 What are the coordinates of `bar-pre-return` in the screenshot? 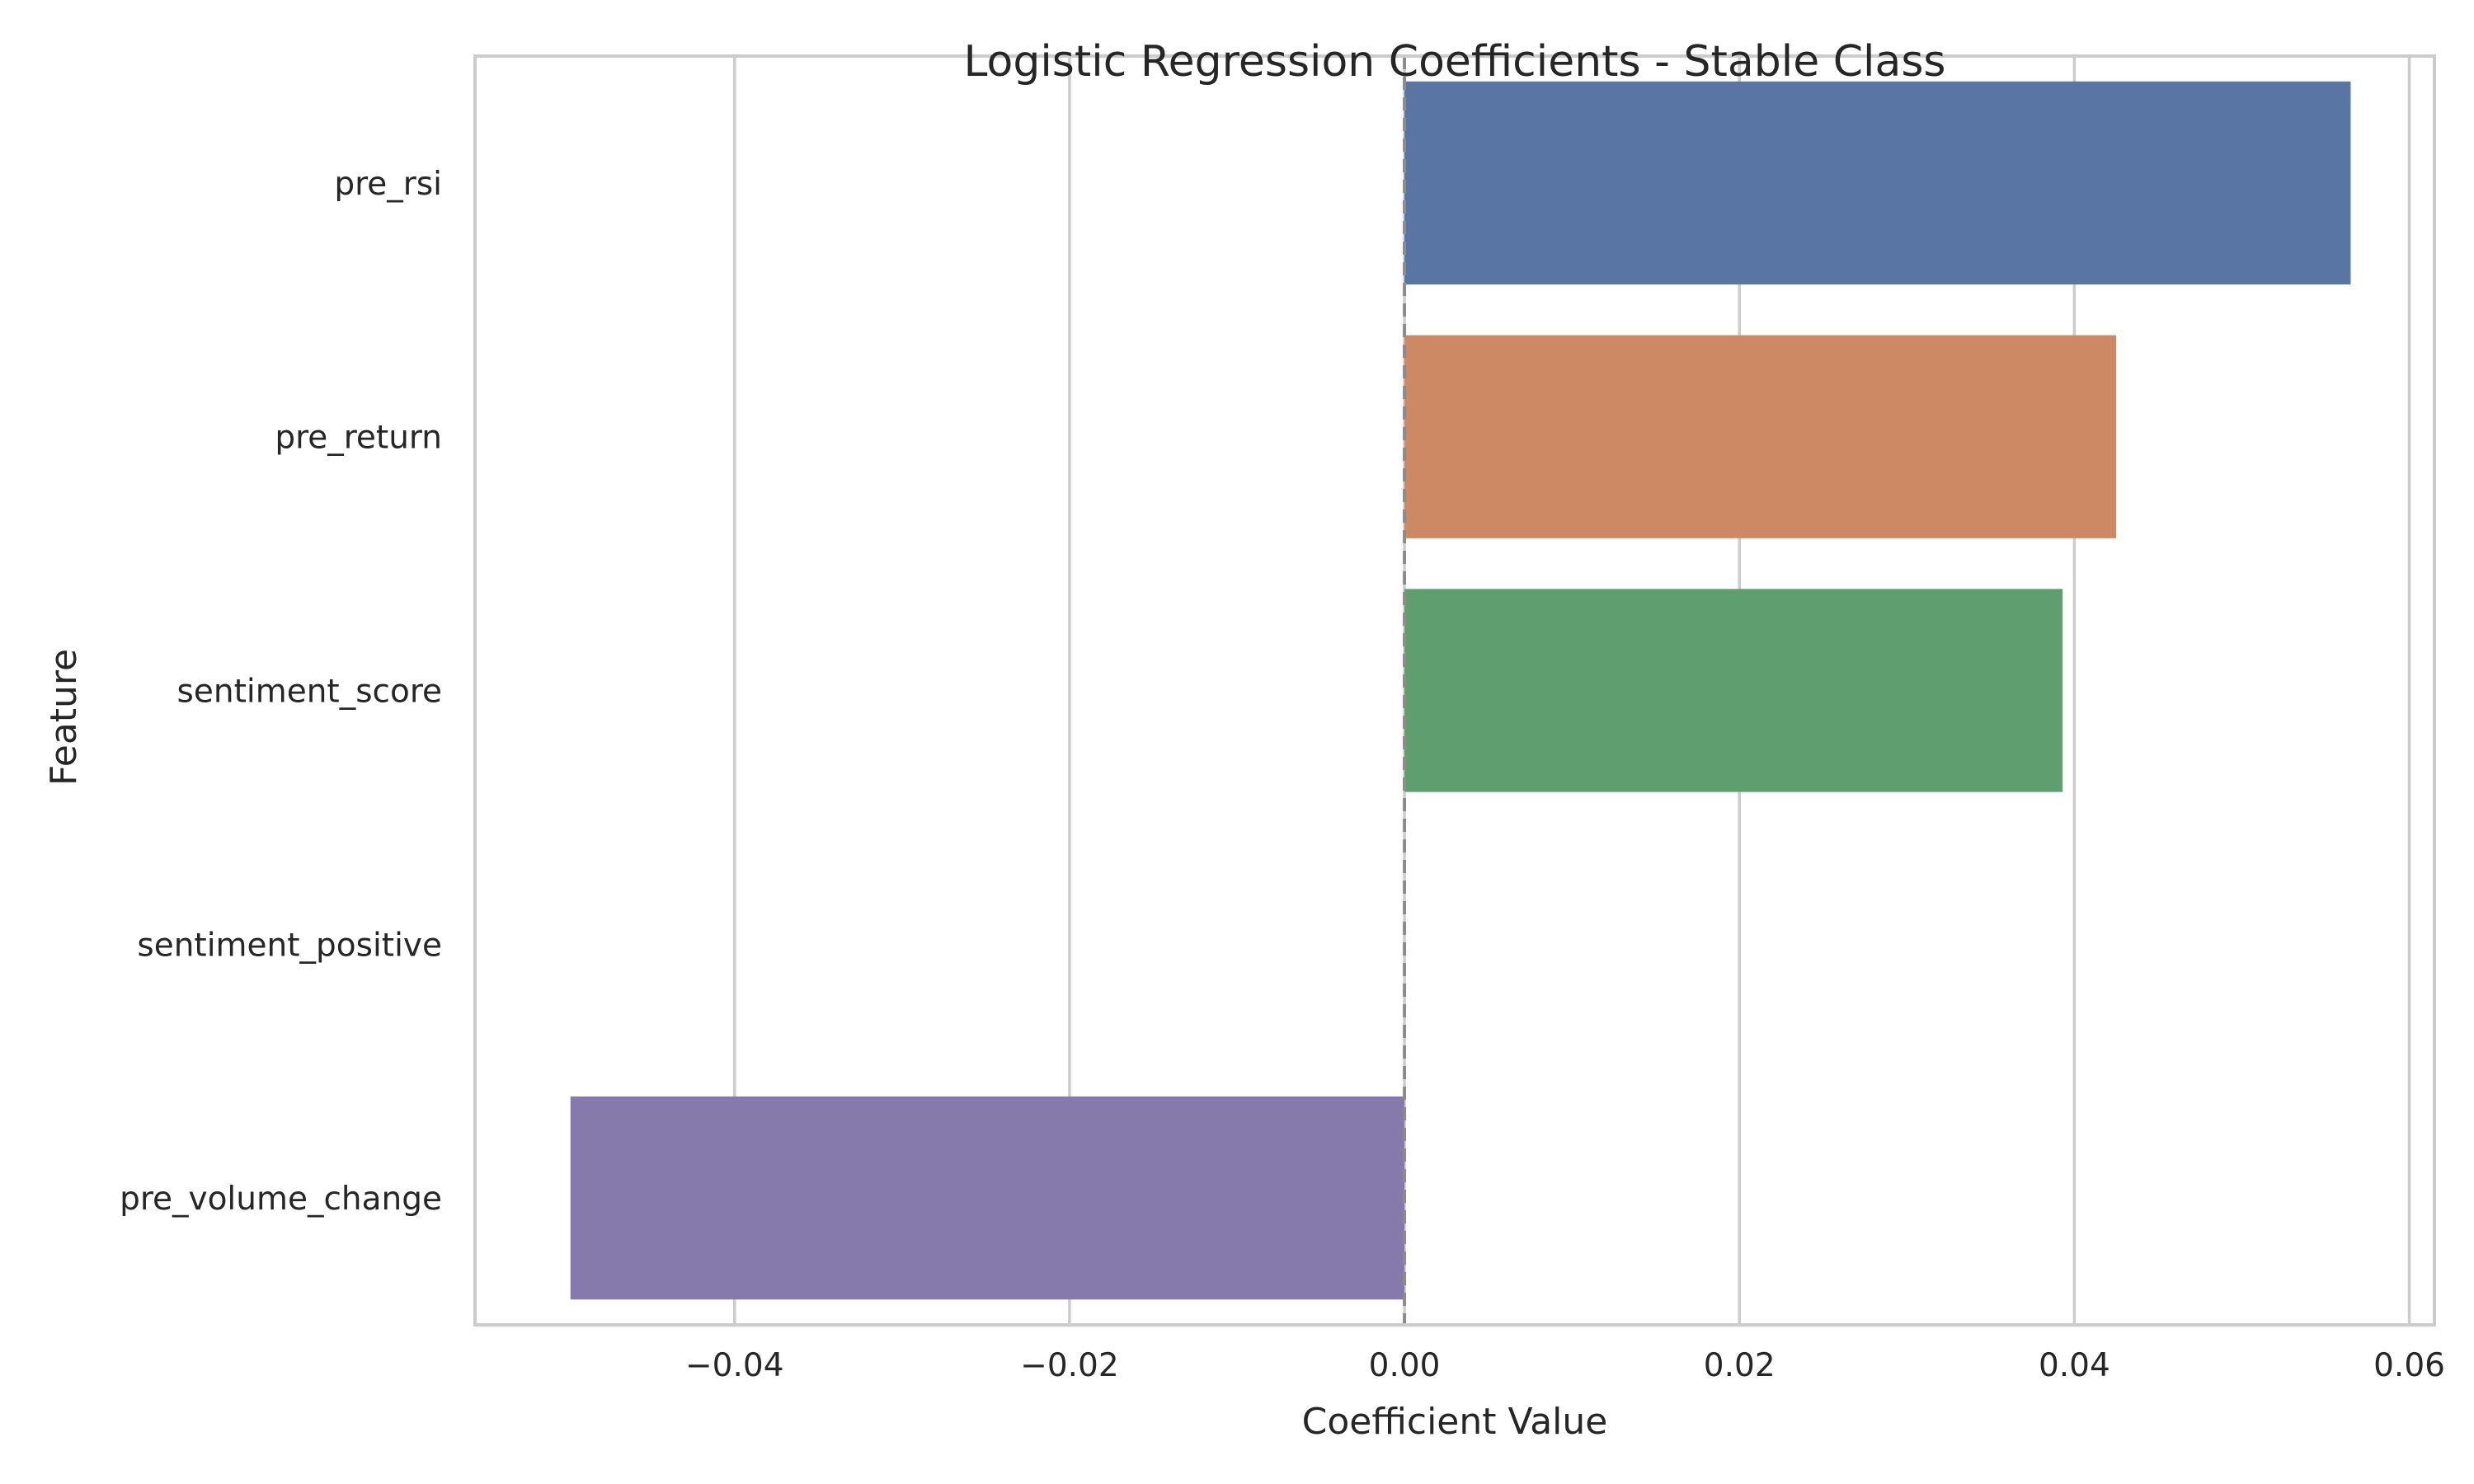 It's located at (1760, 436).